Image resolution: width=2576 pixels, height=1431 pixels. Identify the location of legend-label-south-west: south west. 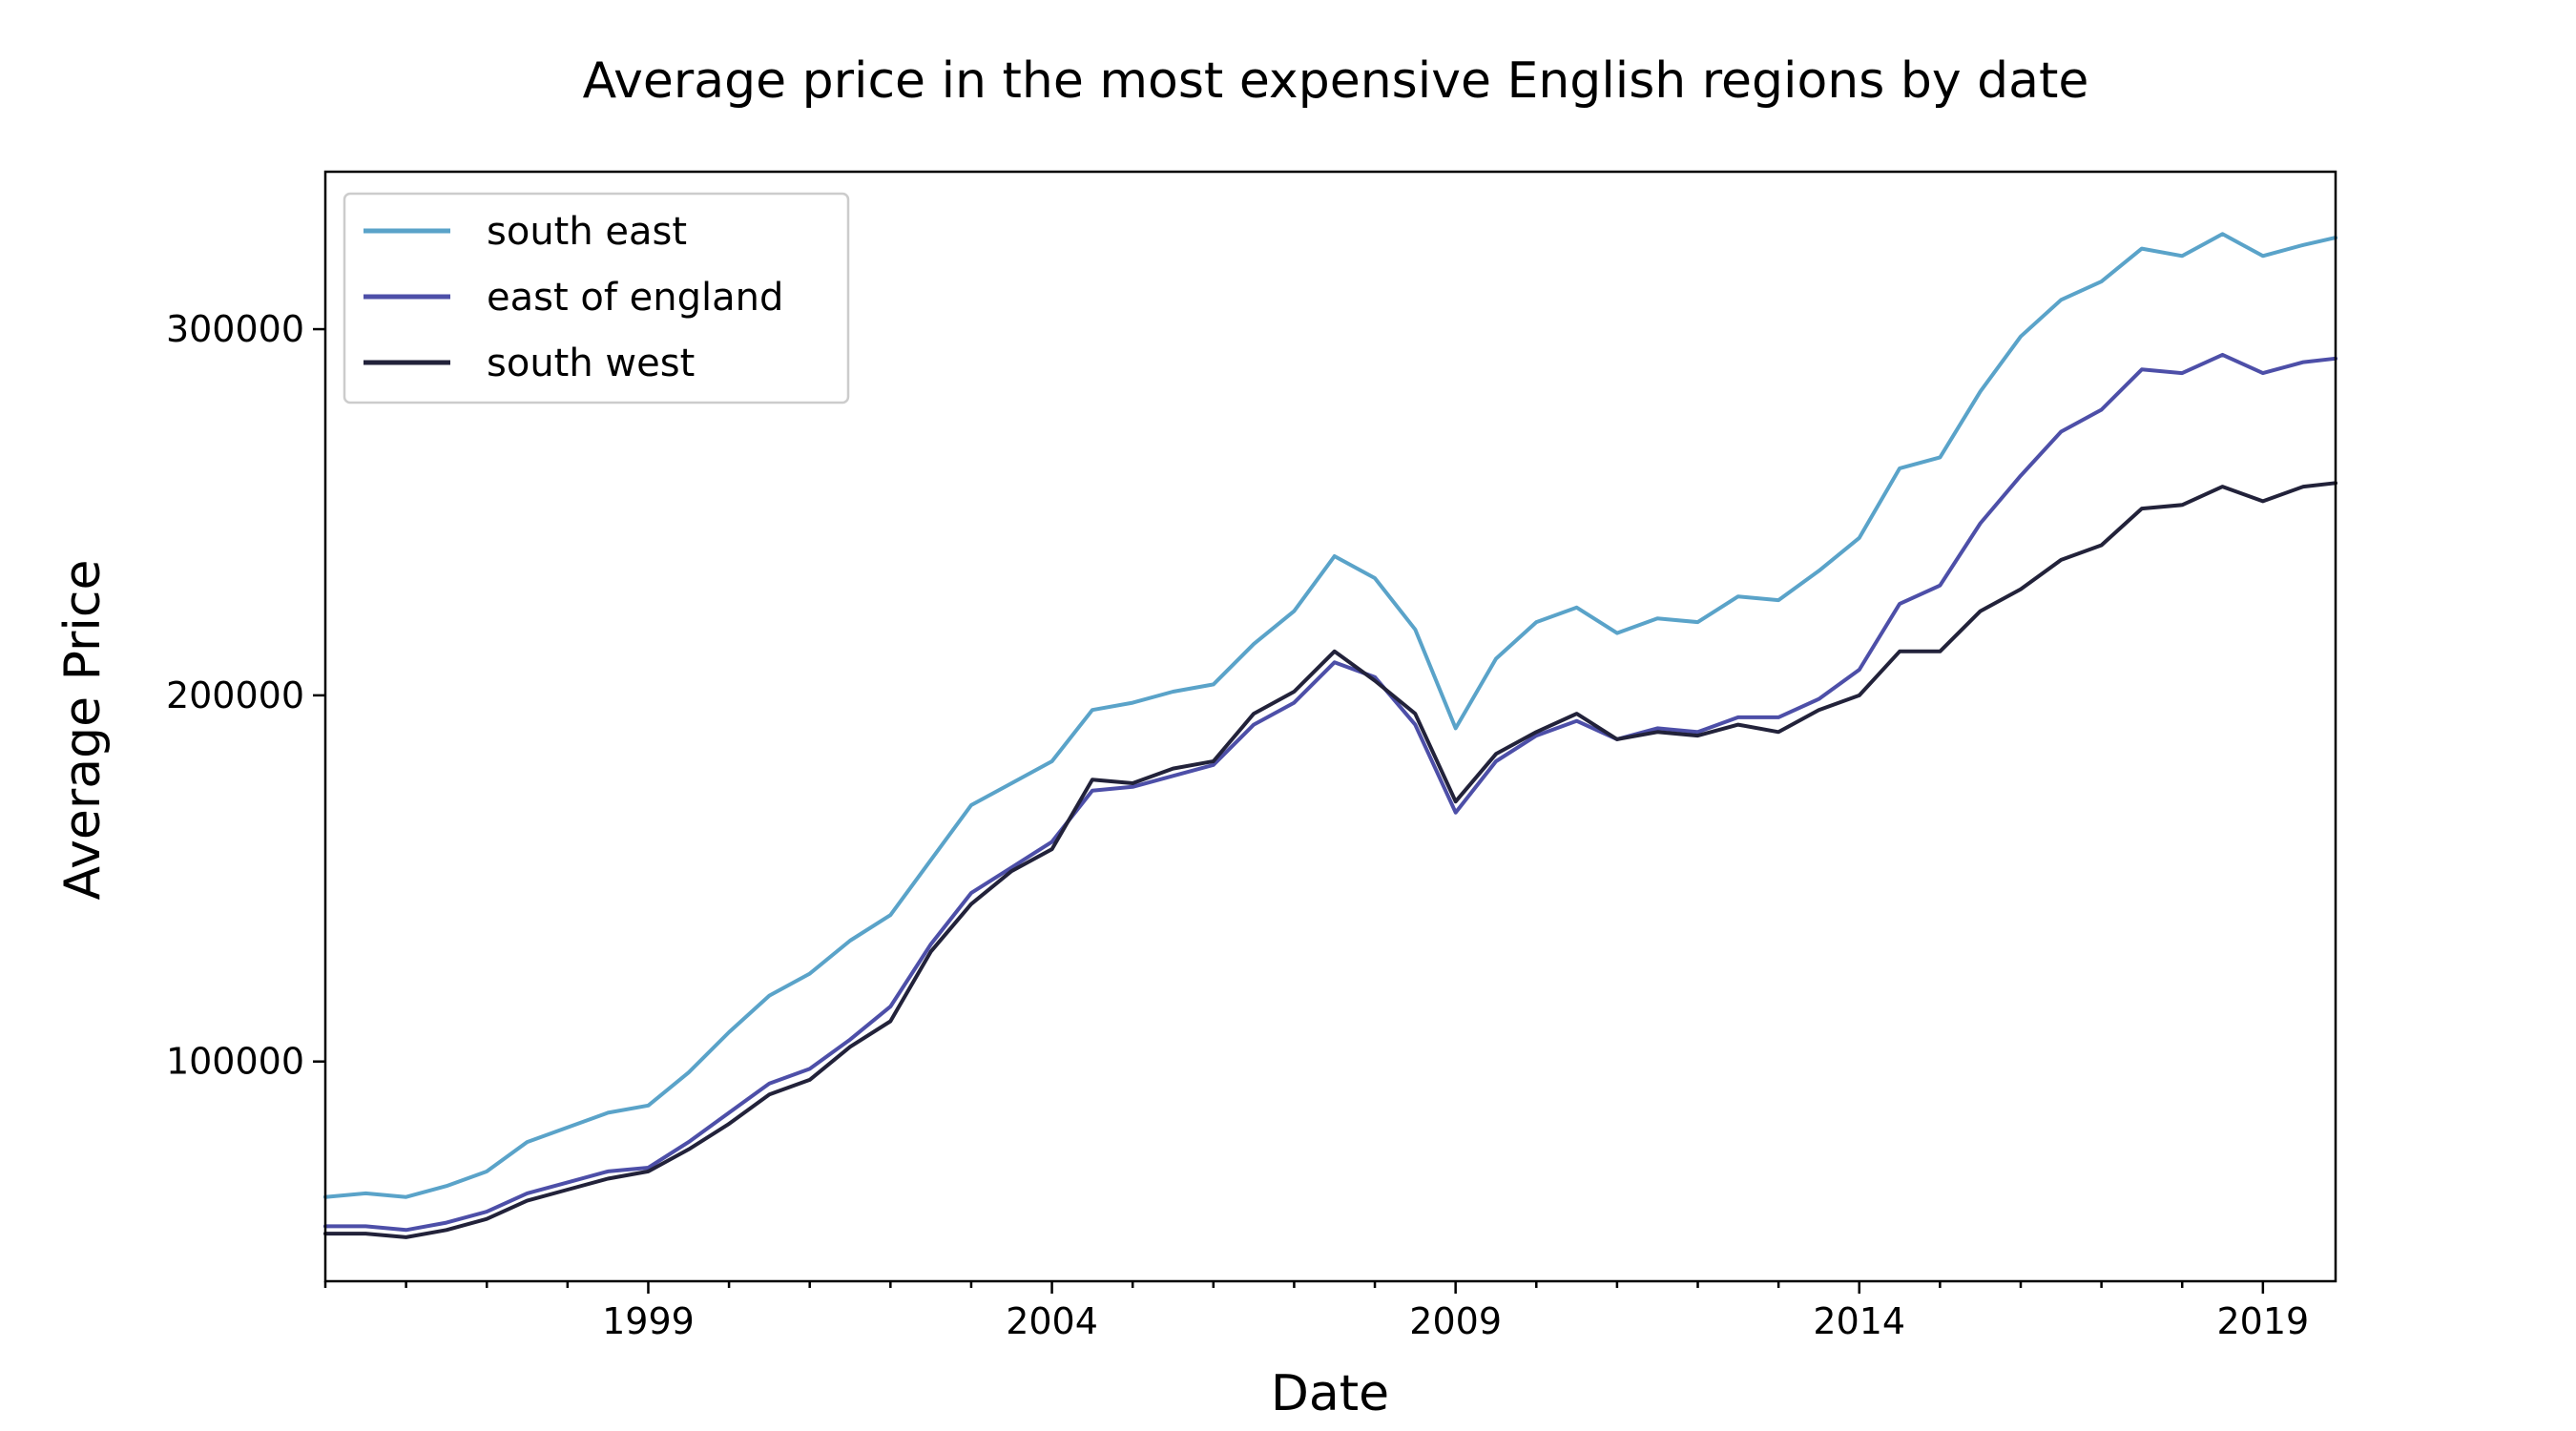
(591, 363).